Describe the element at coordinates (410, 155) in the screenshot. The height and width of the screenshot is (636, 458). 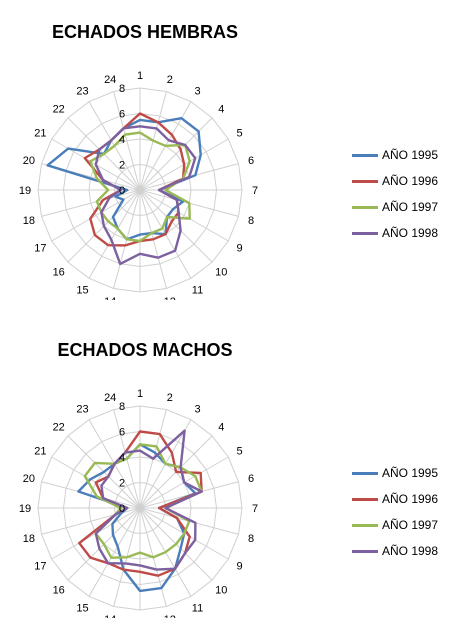
I see `legend-label: AÑO 1995` at that location.